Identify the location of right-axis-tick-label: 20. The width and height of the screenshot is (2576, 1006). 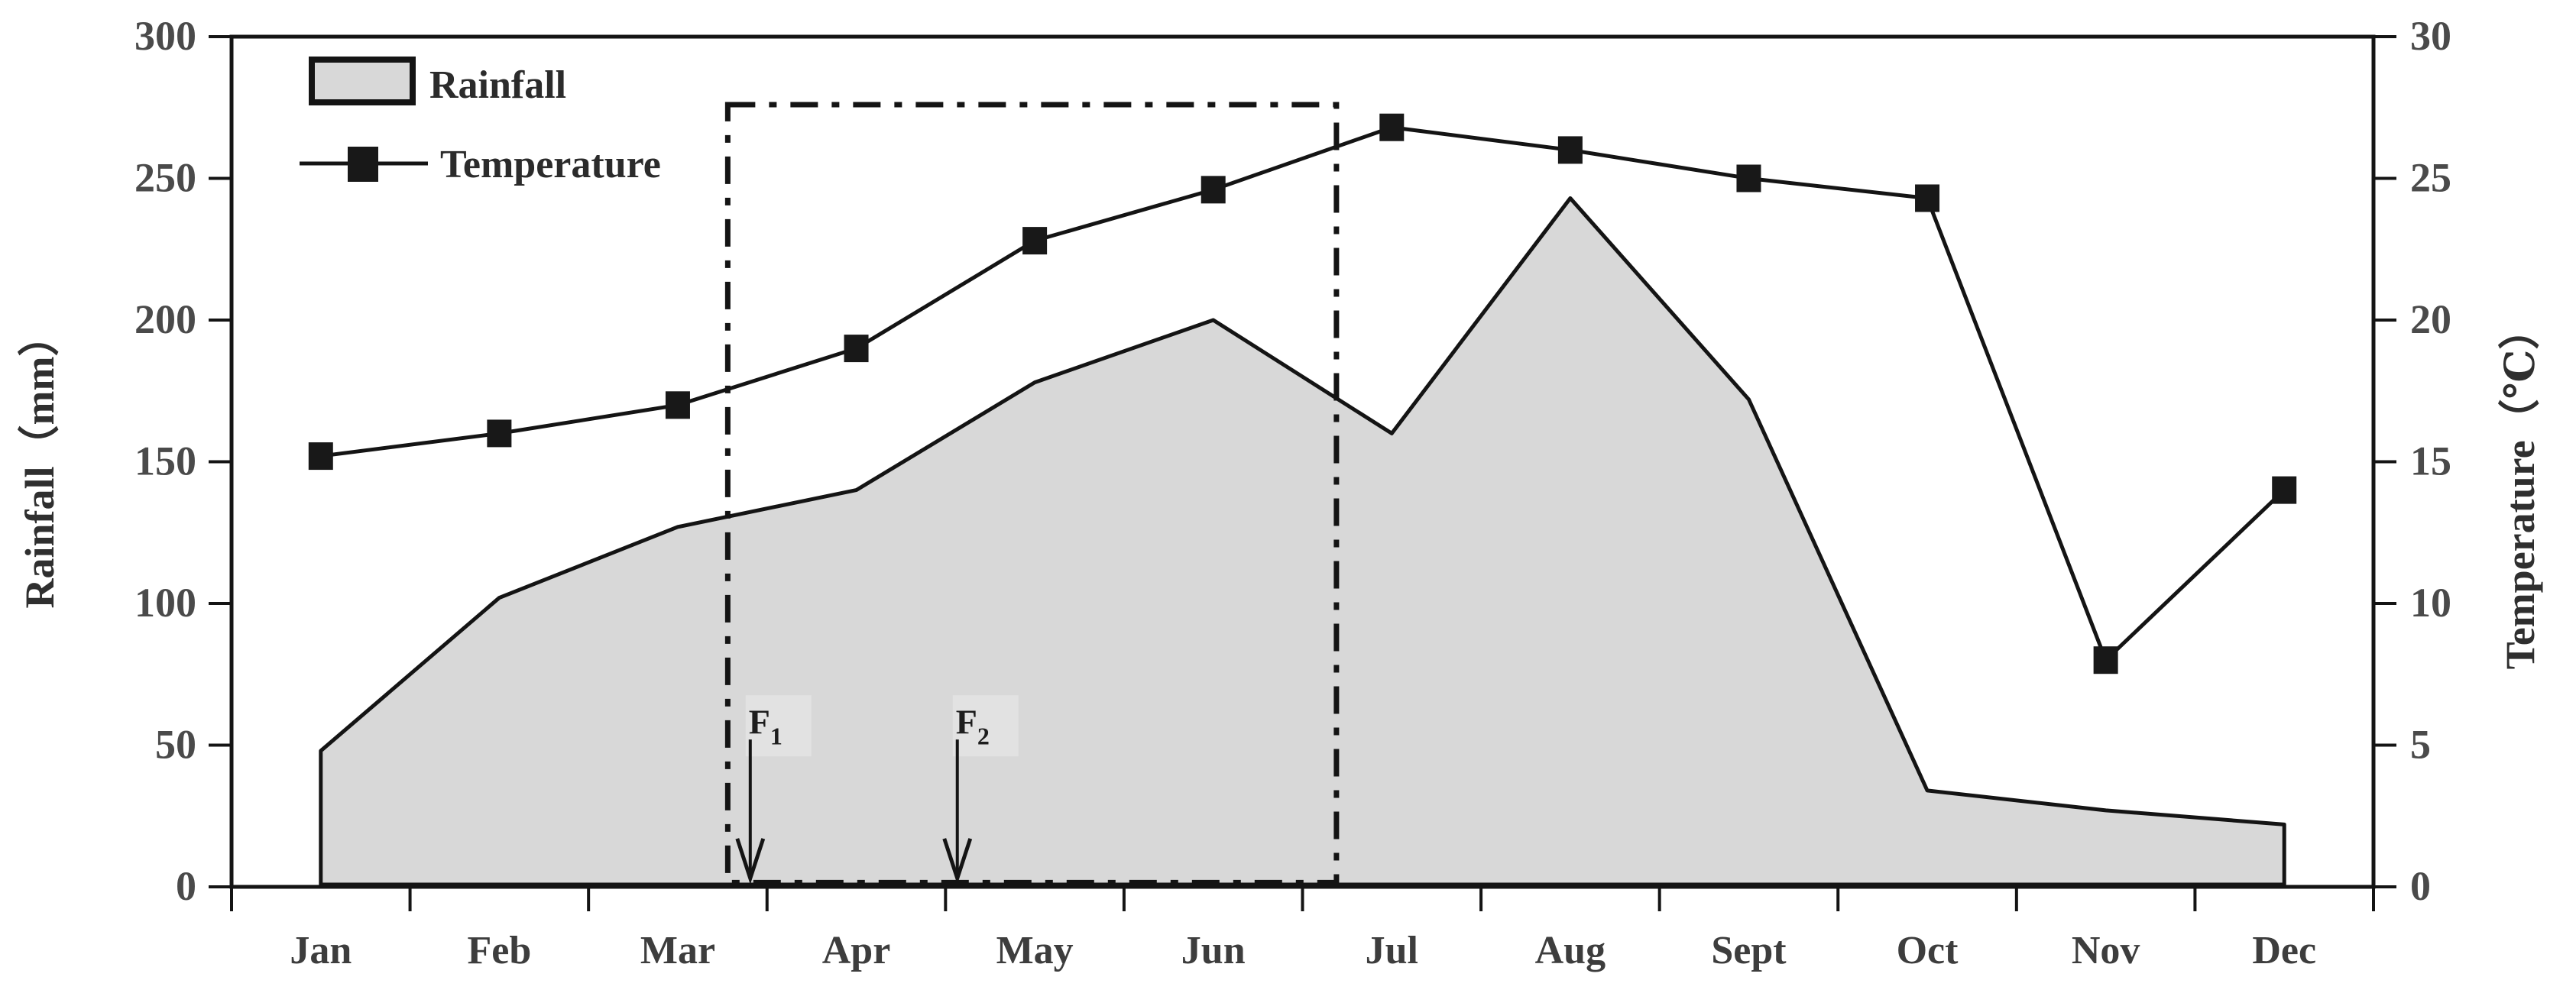
(2430, 319).